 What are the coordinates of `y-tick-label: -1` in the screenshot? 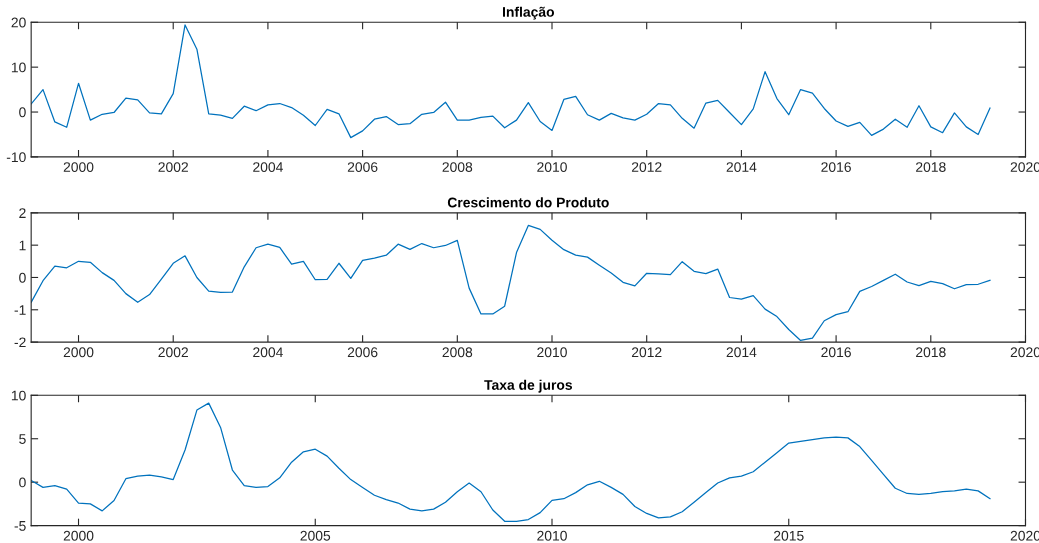 It's located at (20, 310).